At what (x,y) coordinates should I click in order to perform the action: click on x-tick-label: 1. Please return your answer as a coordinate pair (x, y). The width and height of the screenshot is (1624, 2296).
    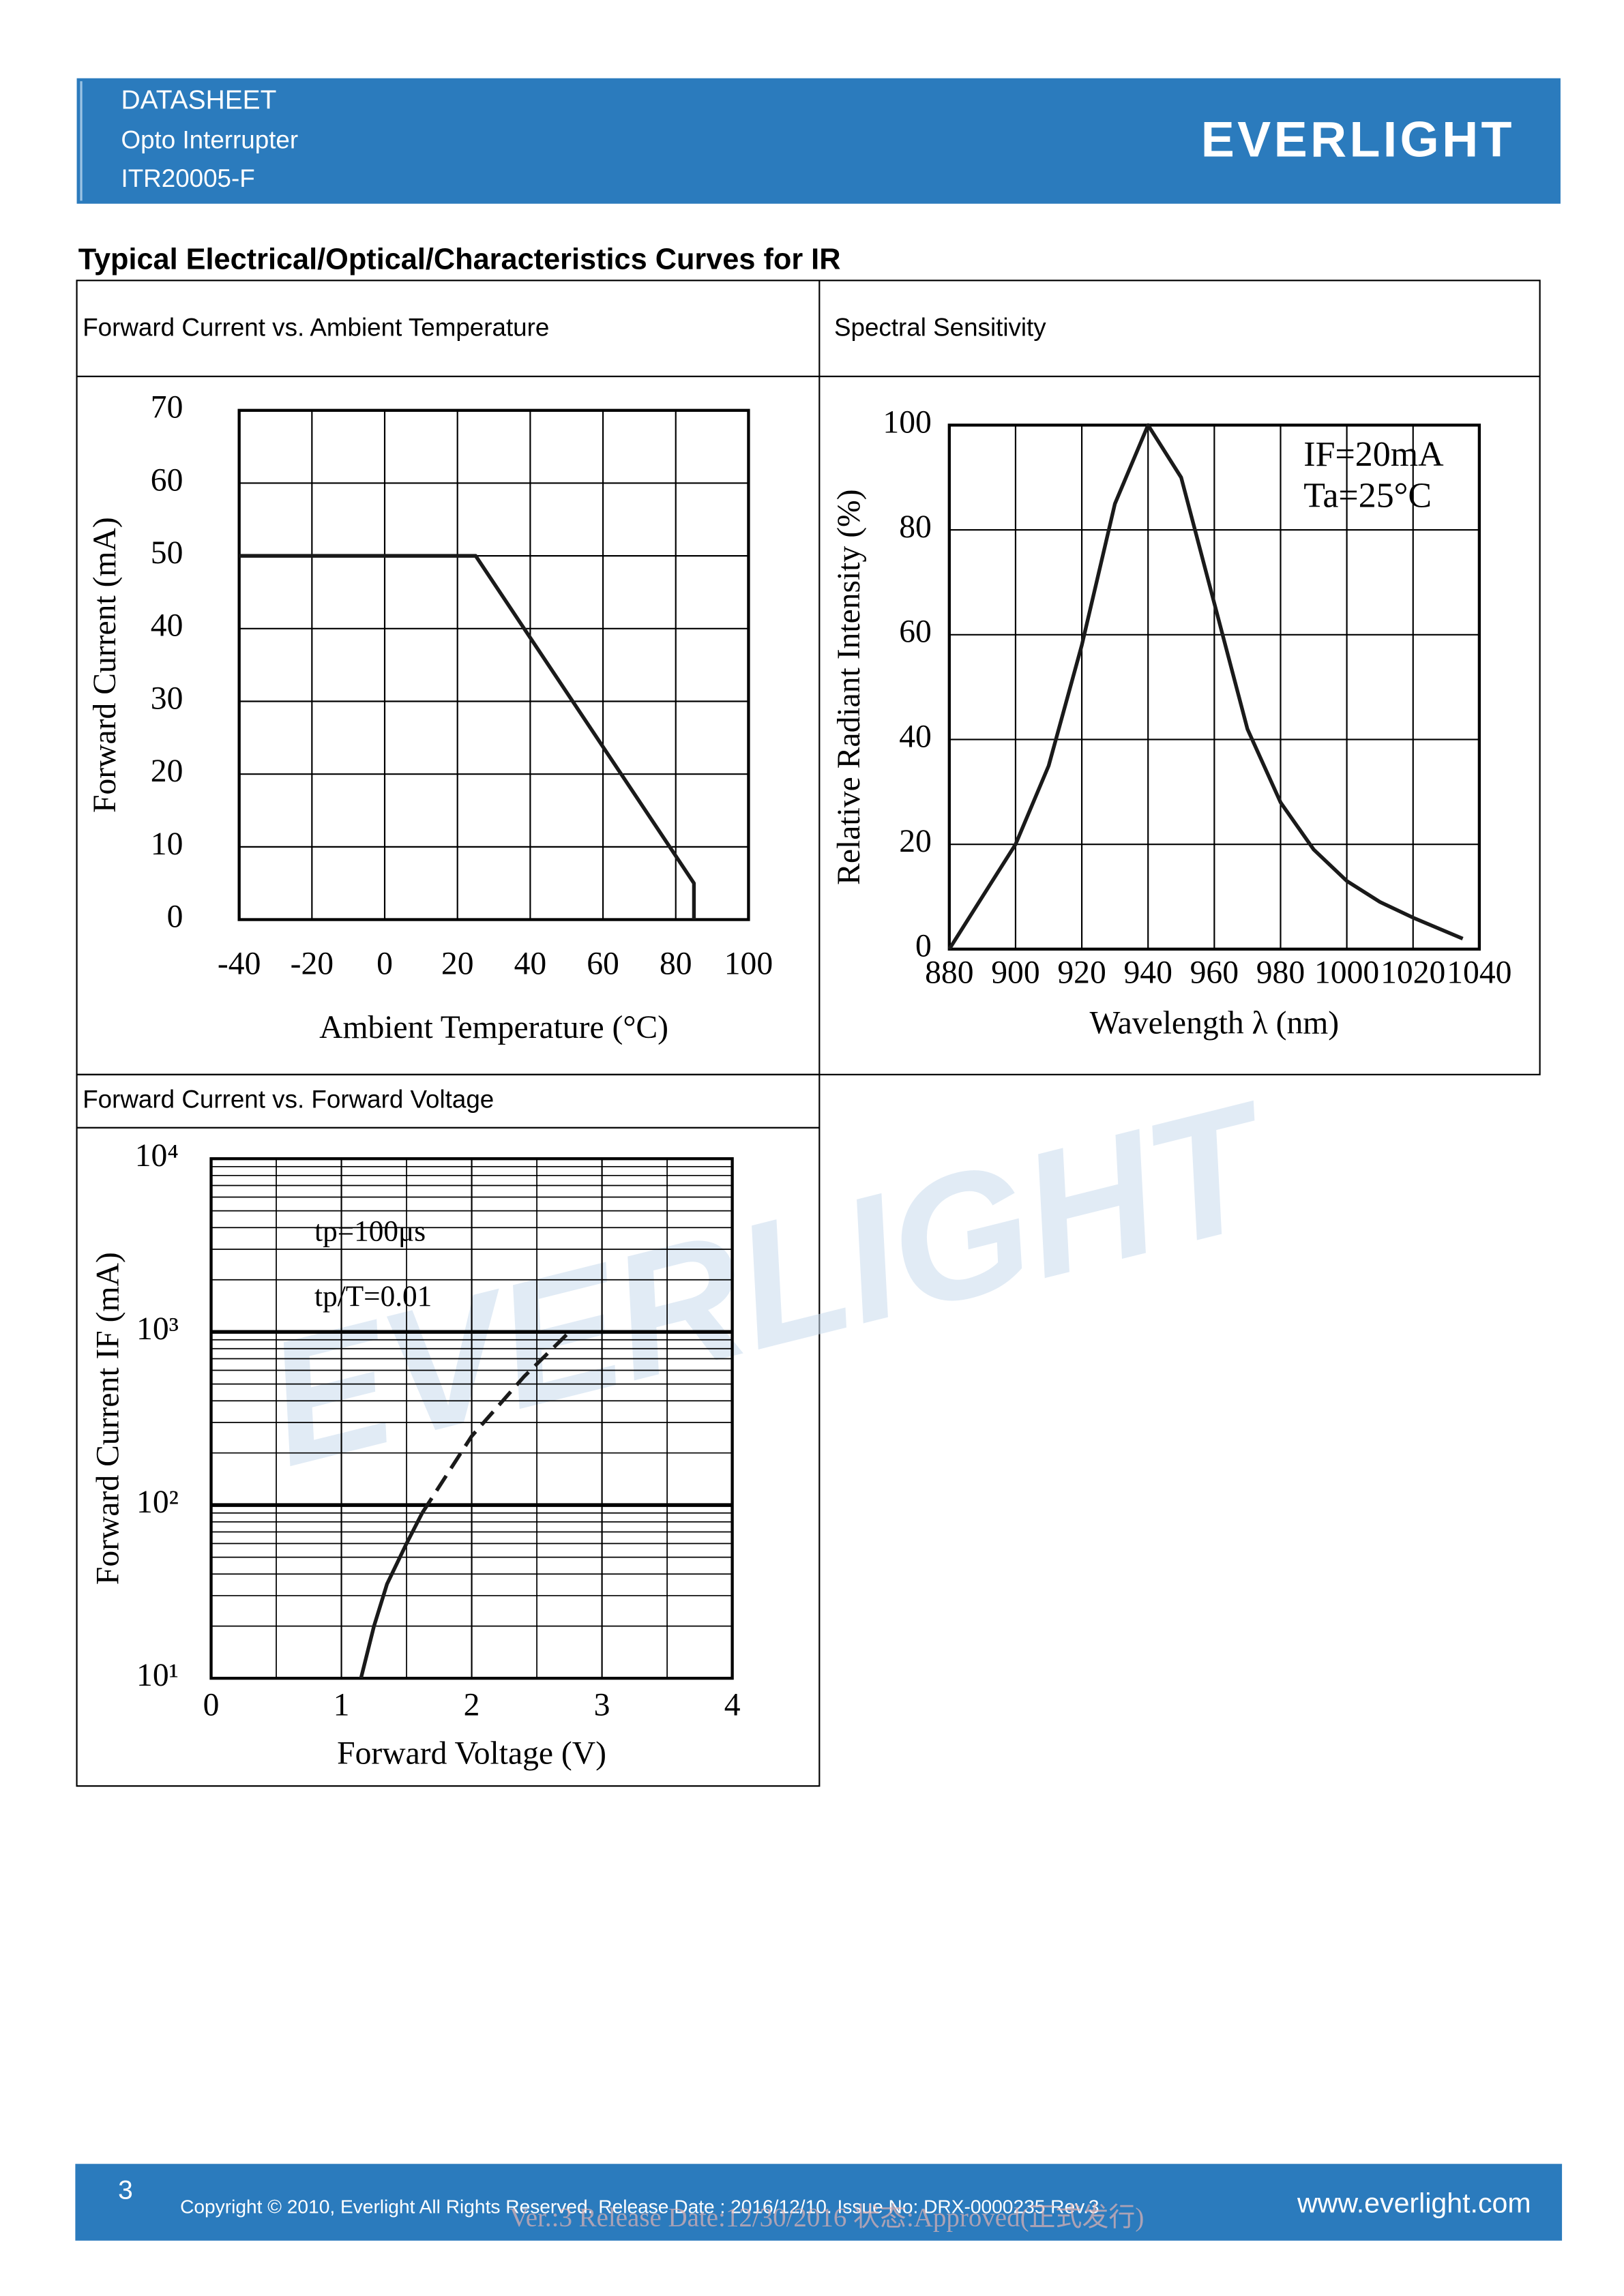
    Looking at the image, I should click on (342, 1705).